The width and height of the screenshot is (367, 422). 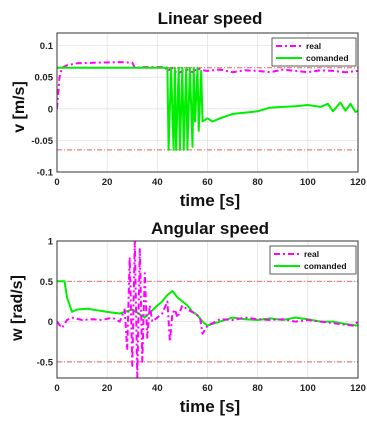 I want to click on y-tick-label: -0.1, so click(x=45, y=173).